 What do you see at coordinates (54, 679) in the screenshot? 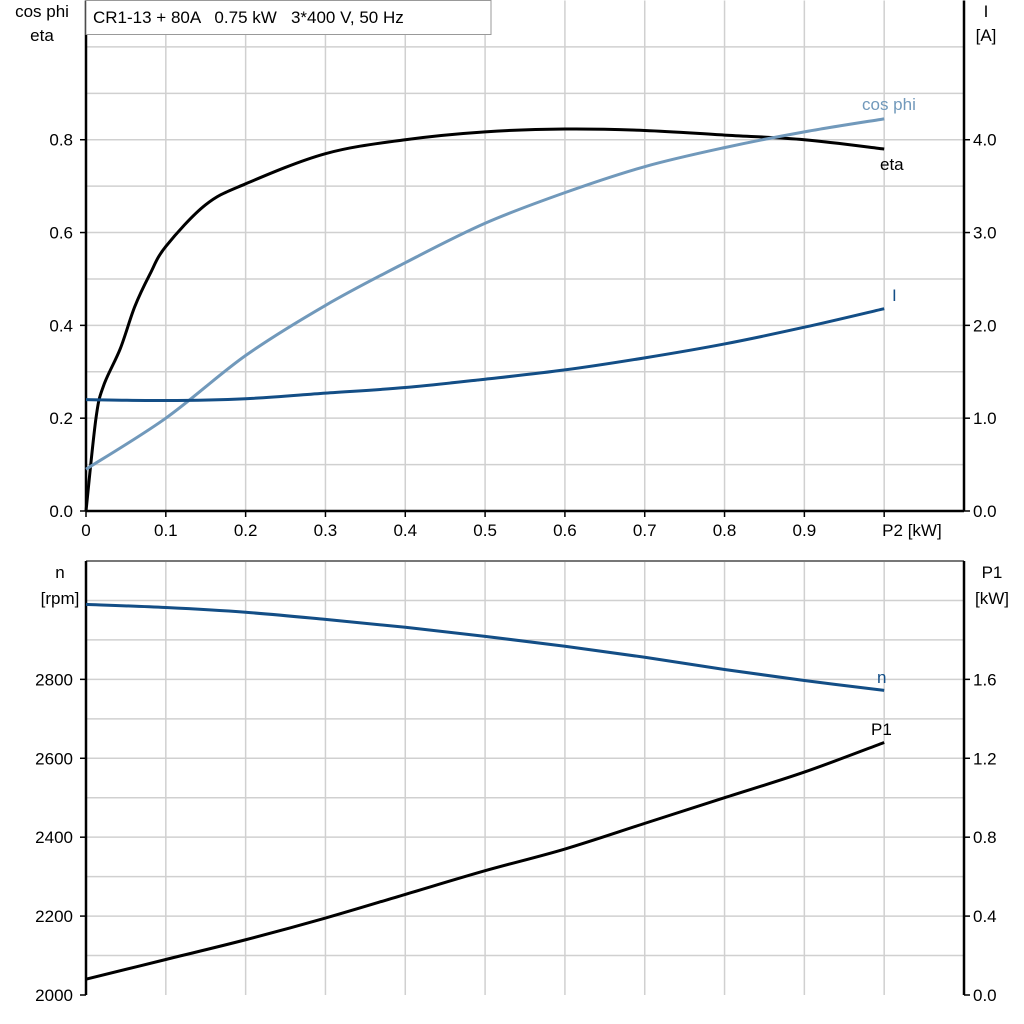
I see `y-tick-label-left: 2800` at bounding box center [54, 679].